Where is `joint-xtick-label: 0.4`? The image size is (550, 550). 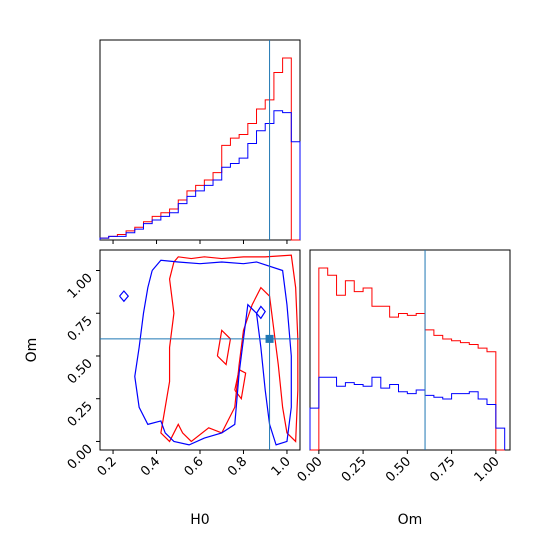
joint-xtick-label: 0.4 is located at coordinates (150, 466).